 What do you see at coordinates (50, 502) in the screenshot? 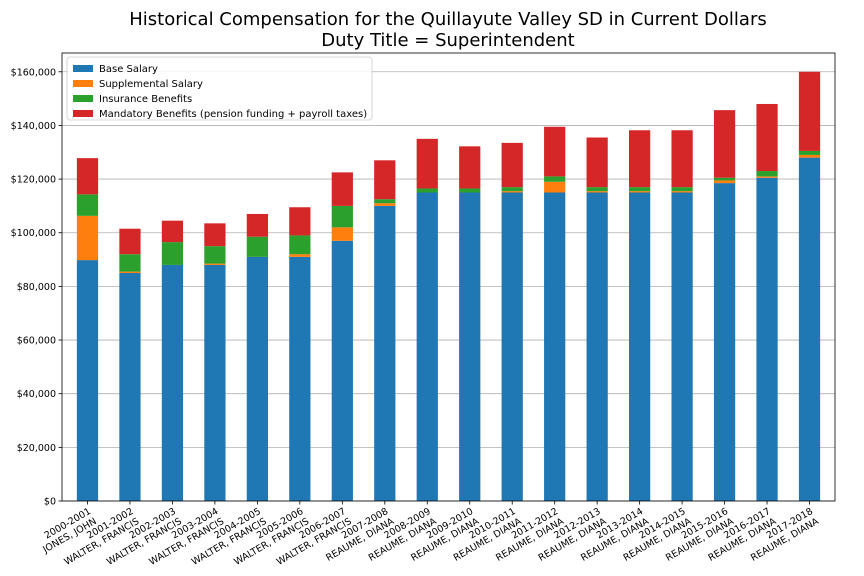
I see `y-tick-label: $0` at bounding box center [50, 502].